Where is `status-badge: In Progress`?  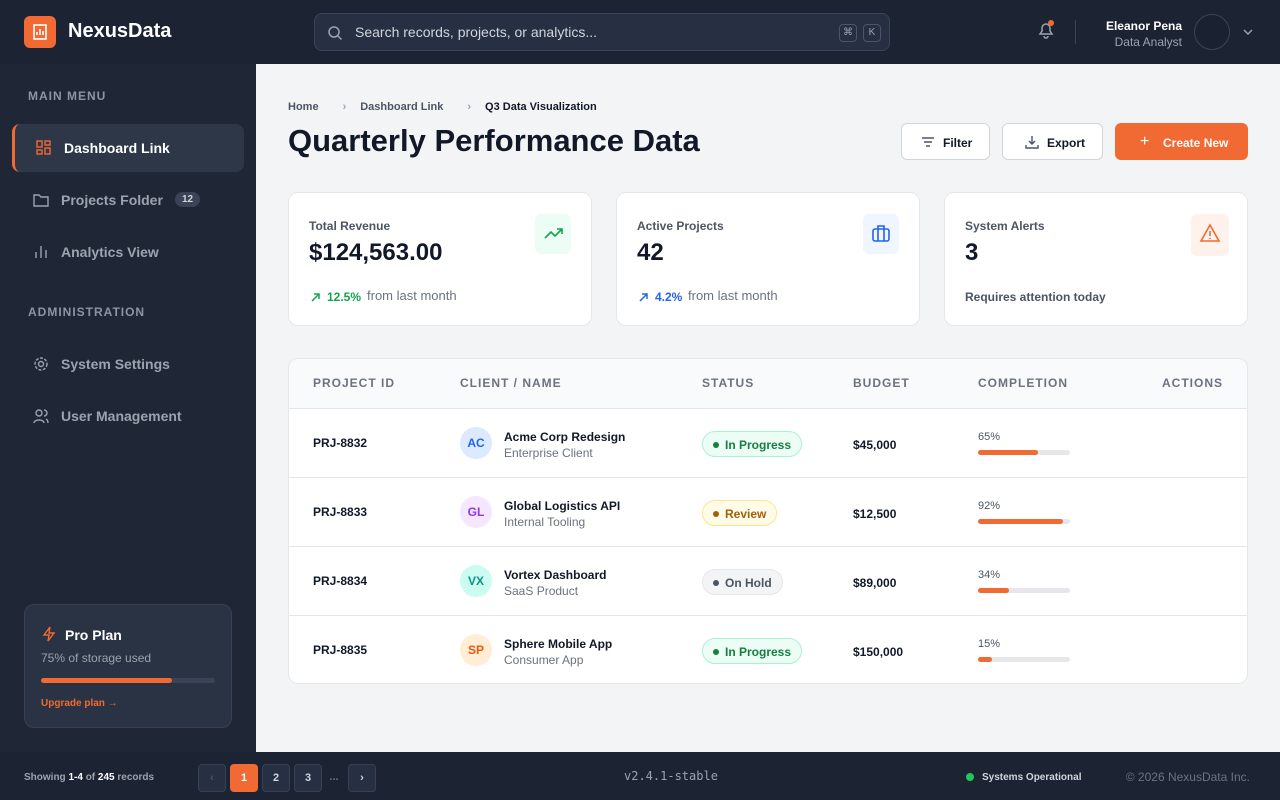 status-badge: In Progress is located at coordinates (752, 651).